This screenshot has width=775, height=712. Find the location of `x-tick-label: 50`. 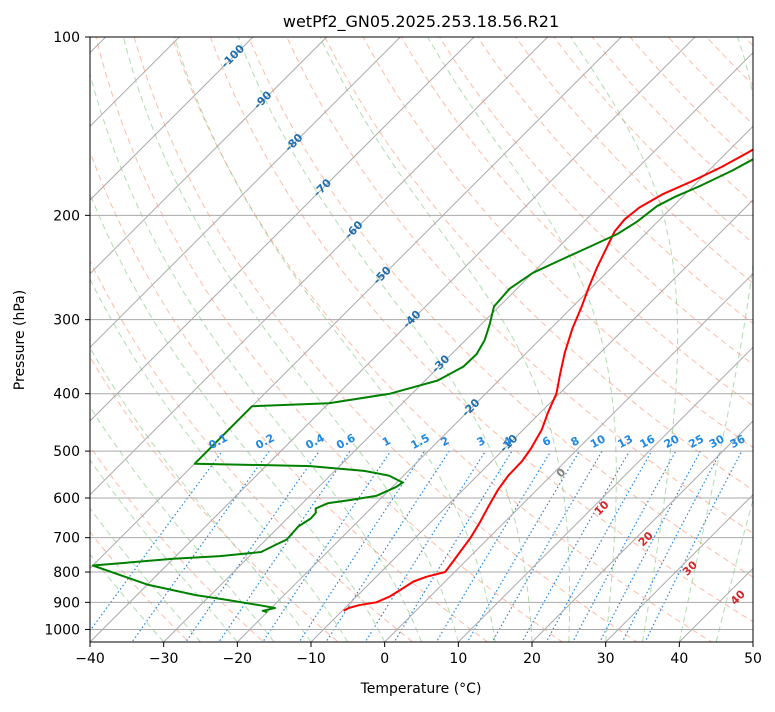

x-tick-label: 50 is located at coordinates (753, 659).